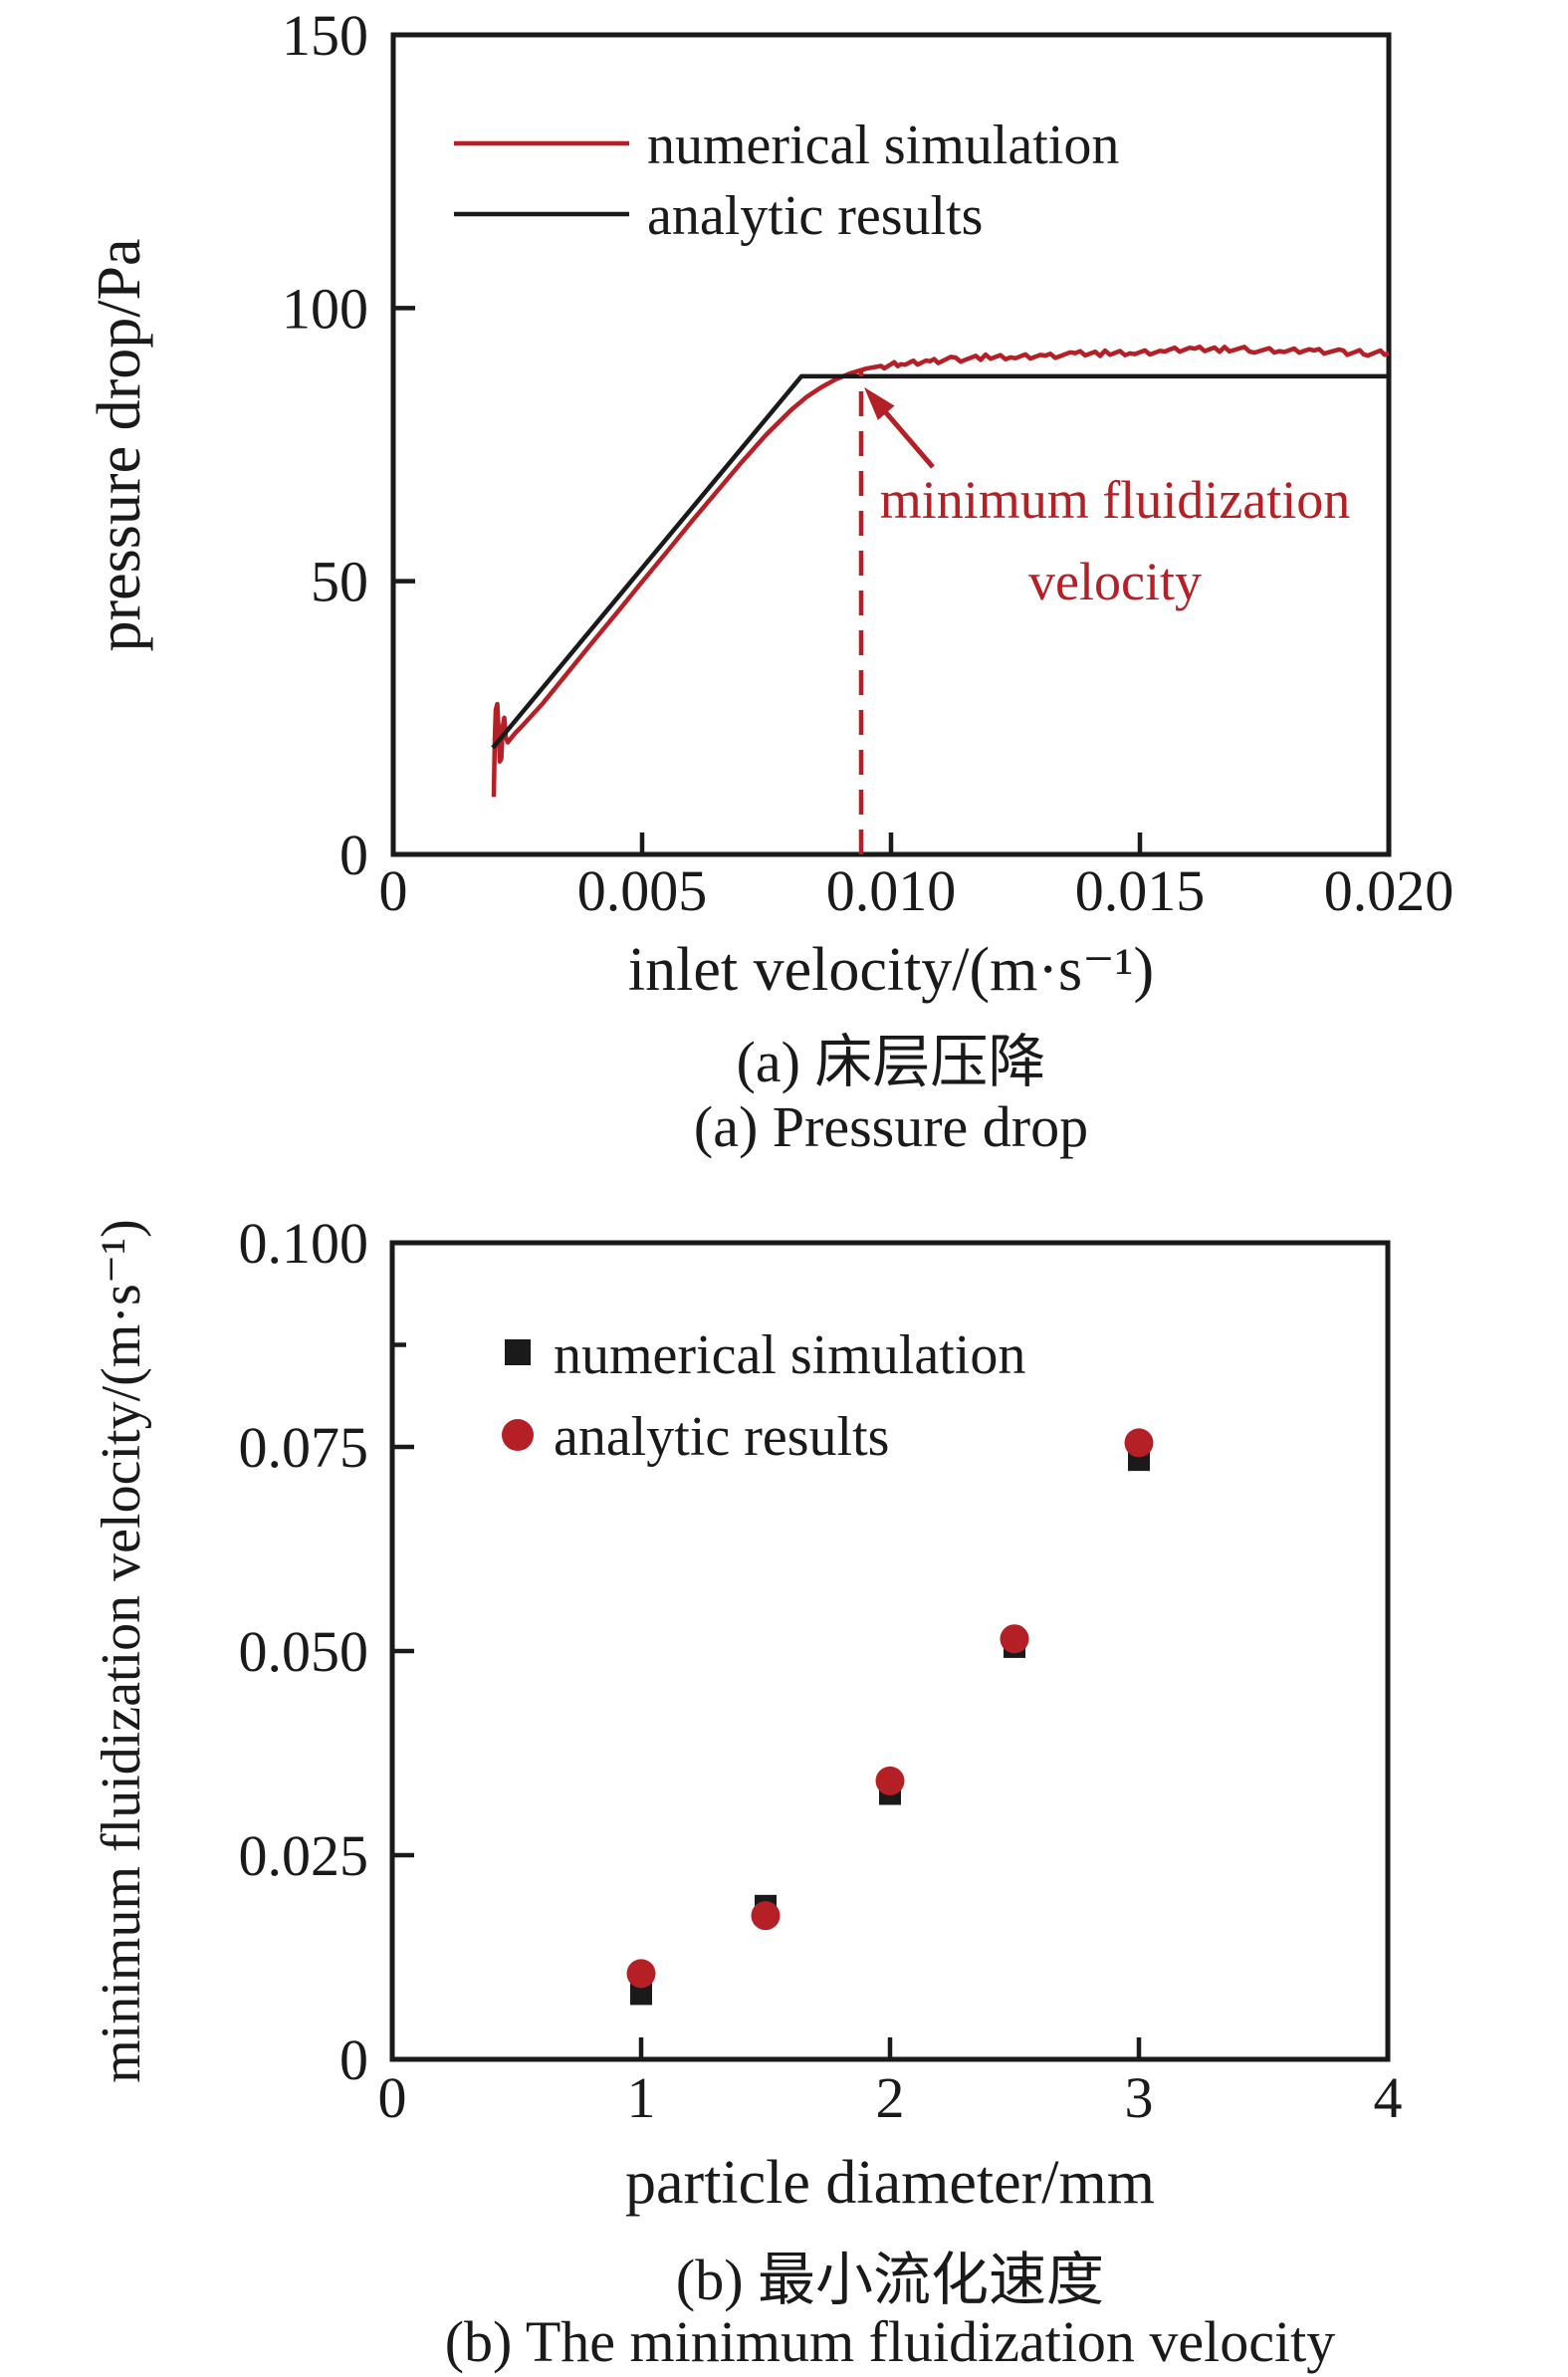 The height and width of the screenshot is (2377, 1568). I want to click on chart-a-ylabel: pressure drop/Pa, so click(119, 445).